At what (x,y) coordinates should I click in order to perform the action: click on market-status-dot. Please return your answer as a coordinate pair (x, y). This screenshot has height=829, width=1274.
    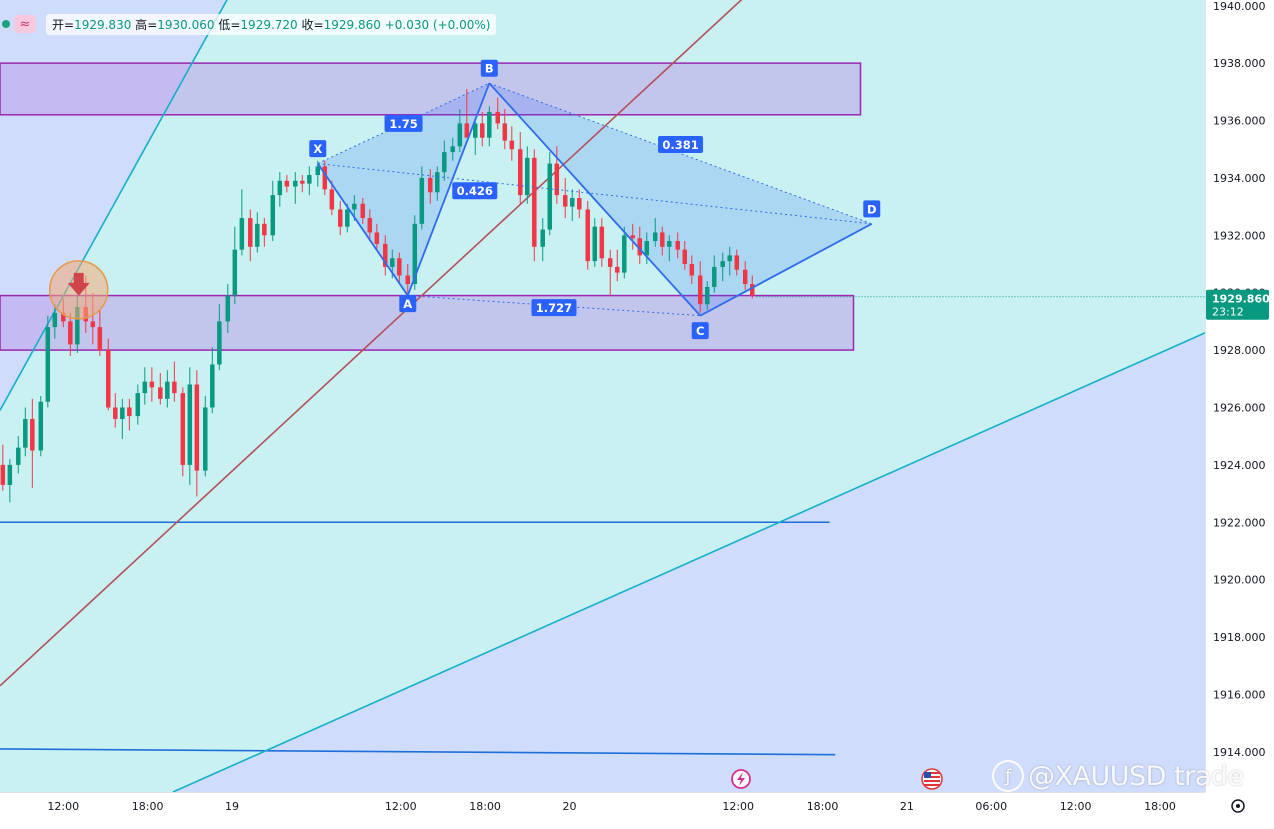
    Looking at the image, I should click on (6, 24).